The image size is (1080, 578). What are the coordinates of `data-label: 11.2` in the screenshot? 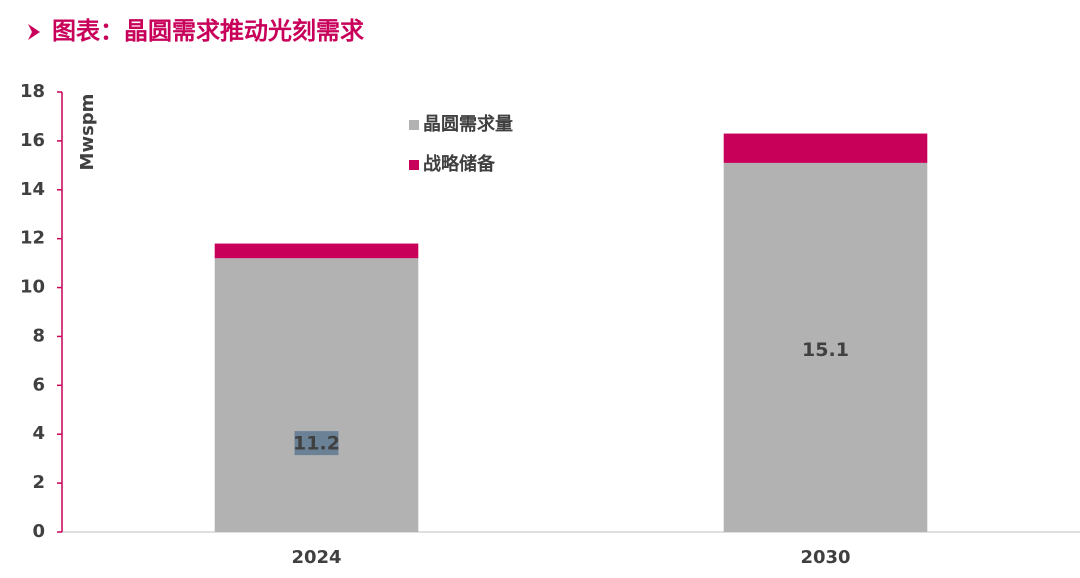 It's located at (316, 444).